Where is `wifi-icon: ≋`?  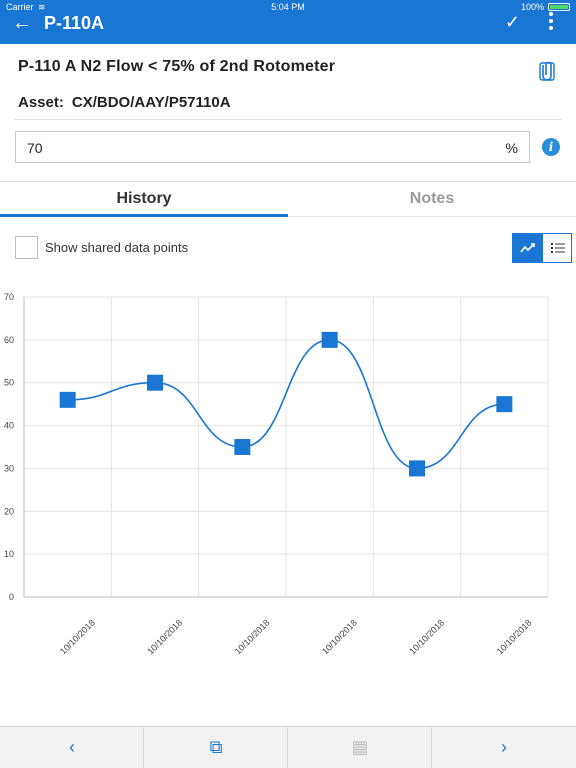
wifi-icon: ≋ is located at coordinates (42, 7).